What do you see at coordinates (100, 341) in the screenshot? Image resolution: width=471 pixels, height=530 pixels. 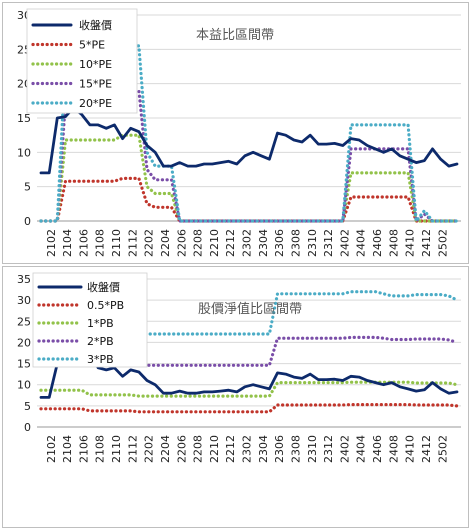 I see `legend-label: 2*PB` at bounding box center [100, 341].